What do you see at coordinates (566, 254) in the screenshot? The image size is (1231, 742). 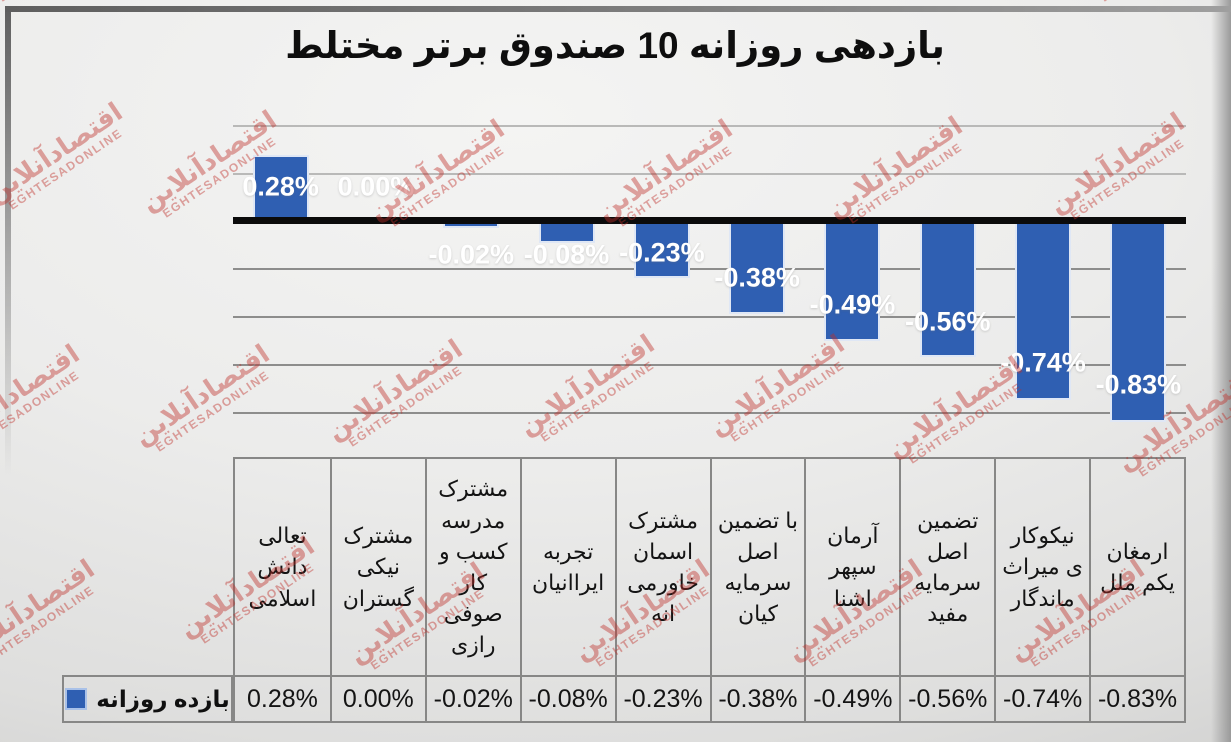 I see `bar-value-label: -0.08%` at bounding box center [566, 254].